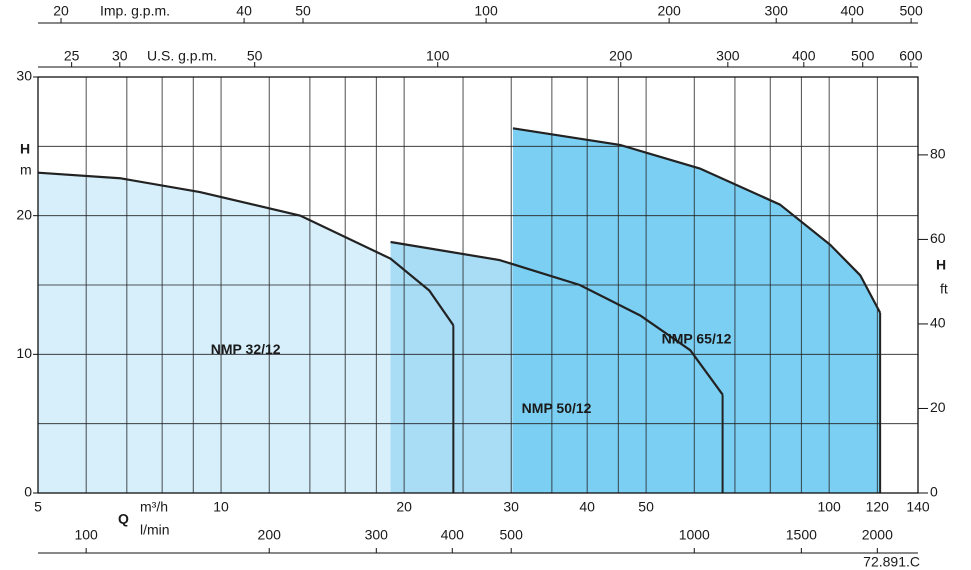  What do you see at coordinates (941, 265) in the screenshot?
I see `y2-axis-label: H` at bounding box center [941, 265].